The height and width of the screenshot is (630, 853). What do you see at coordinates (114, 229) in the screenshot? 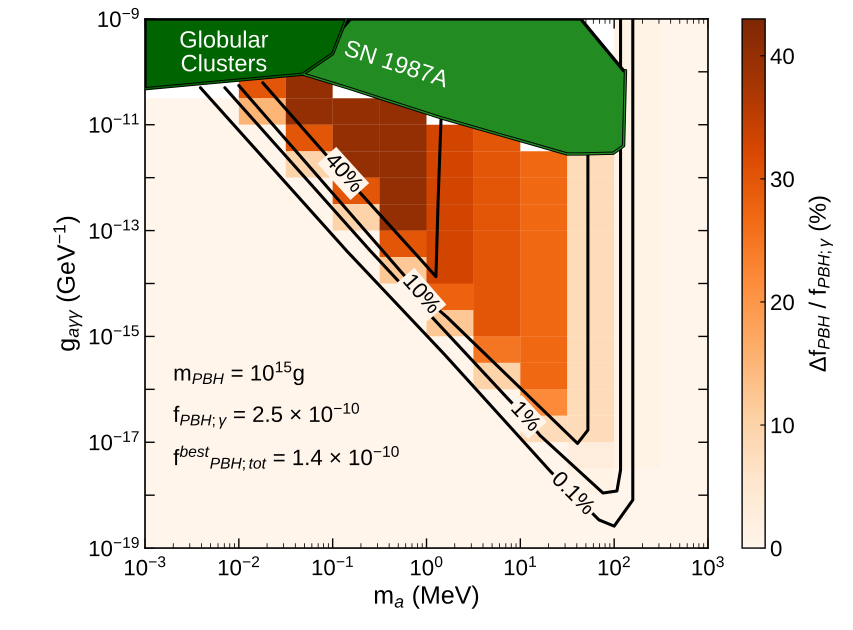
I see `y-tick-label: 10$^{−13}$` at bounding box center [114, 229].